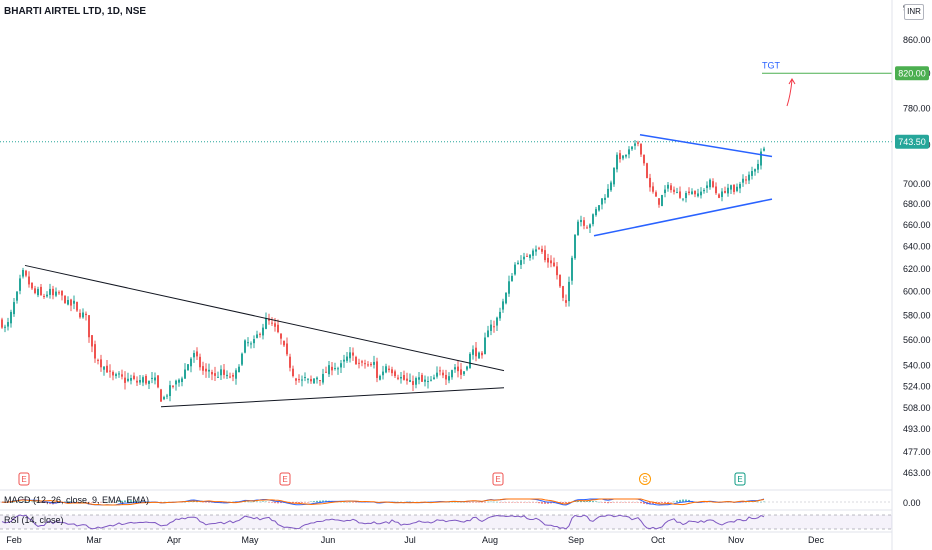 Image resolution: width=932 pixels, height=550 pixels. I want to click on target-label: TGT, so click(771, 65).